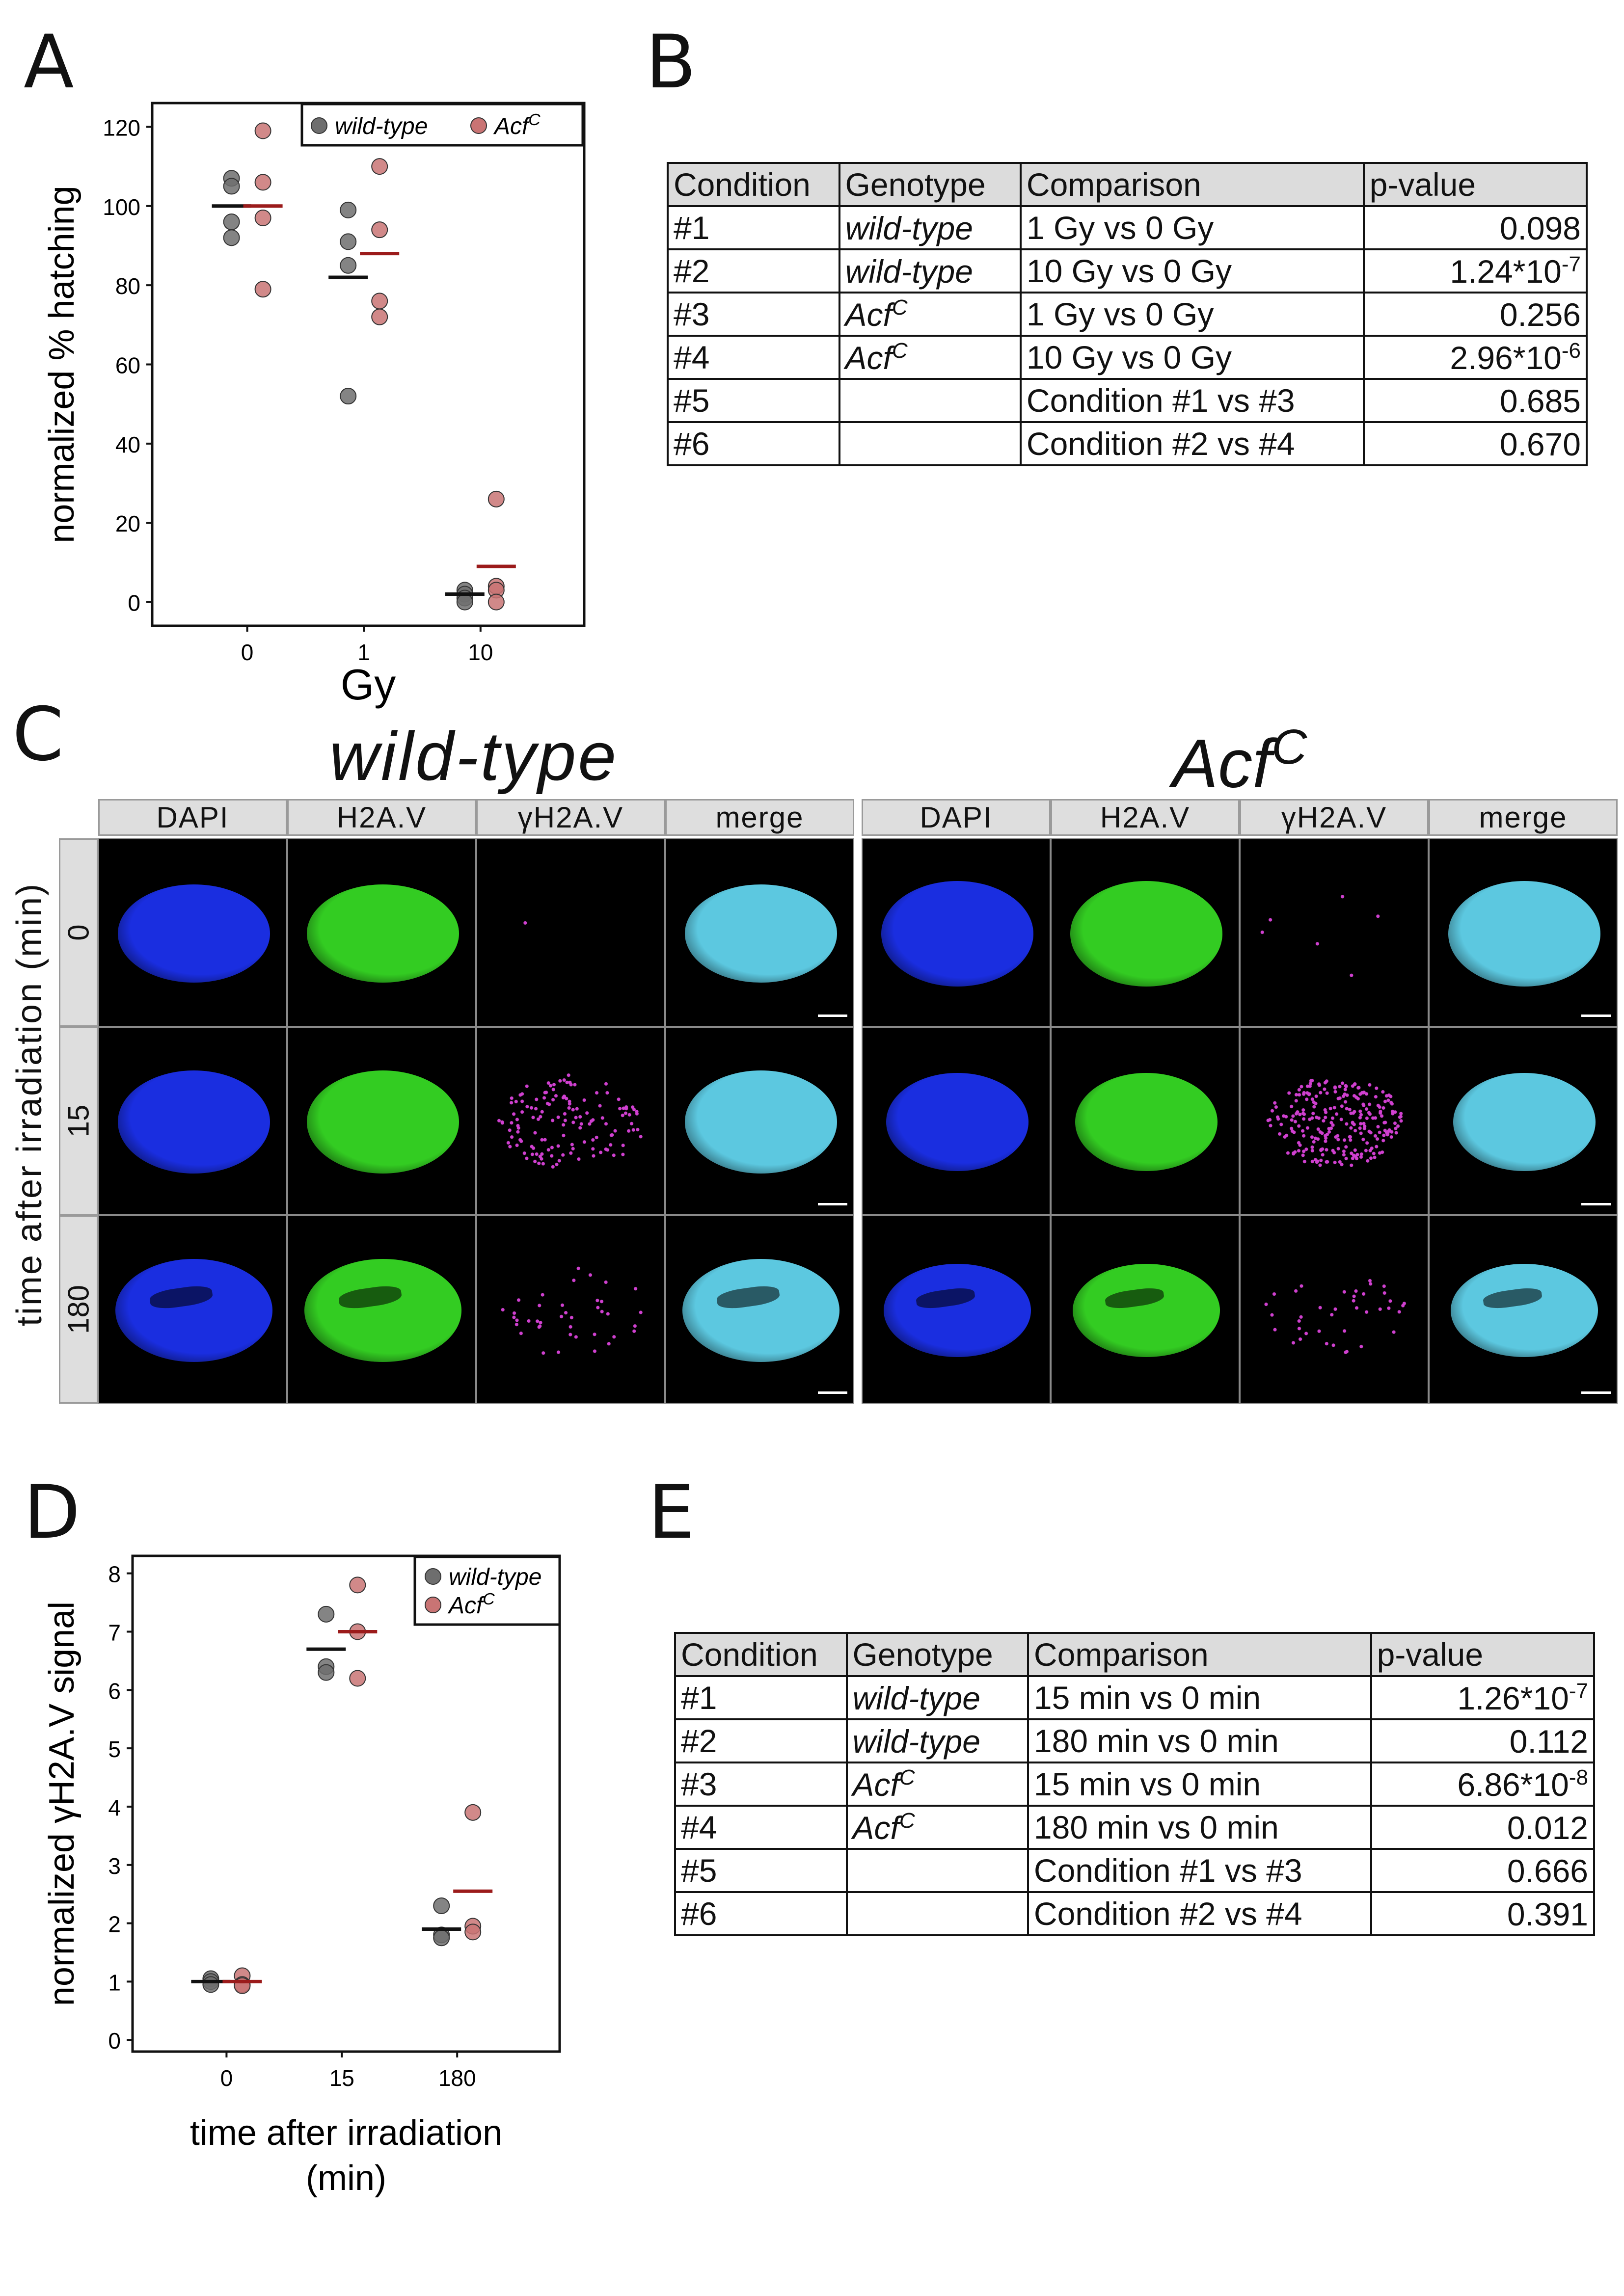  What do you see at coordinates (1513, 1698) in the screenshot?
I see `pvalue-text: 1.26*10` at bounding box center [1513, 1698].